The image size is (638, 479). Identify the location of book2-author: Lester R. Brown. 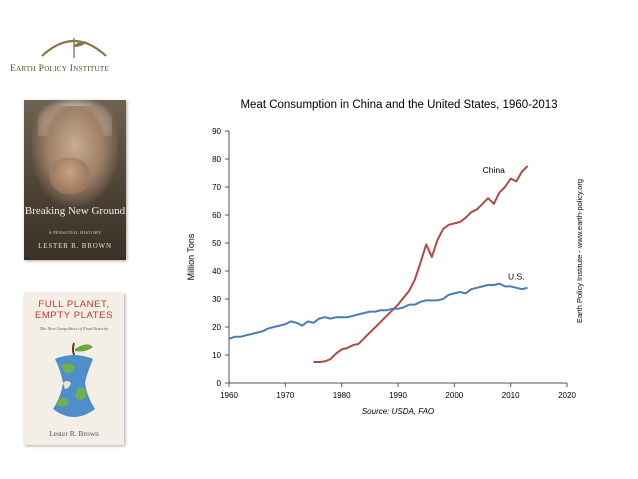
(74, 433).